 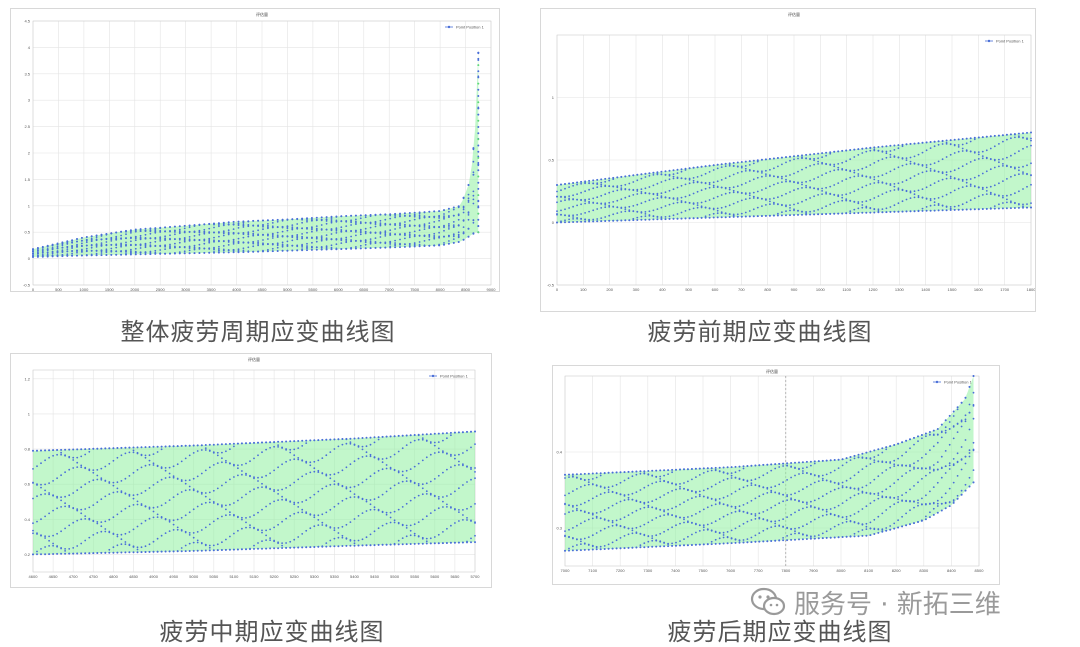 What do you see at coordinates (27, 519) in the screenshot?
I see `y-tick-label: 0.4` at bounding box center [27, 519].